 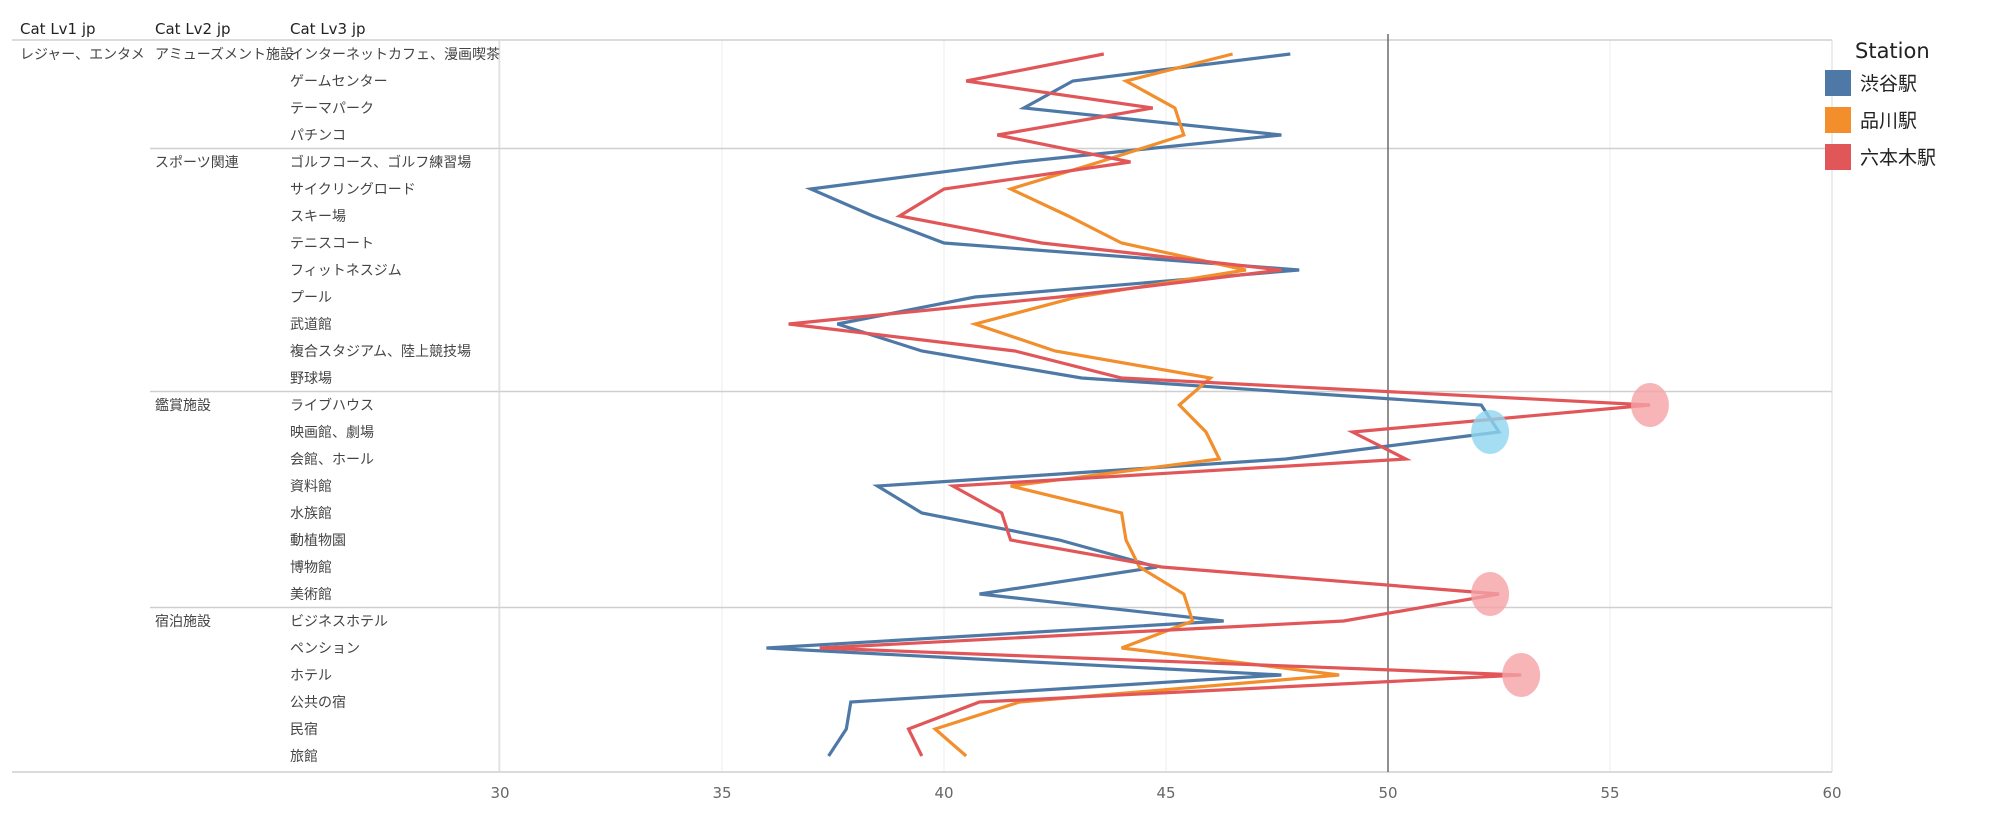 I want to click on x-tick-label: 35, so click(x=721, y=793).